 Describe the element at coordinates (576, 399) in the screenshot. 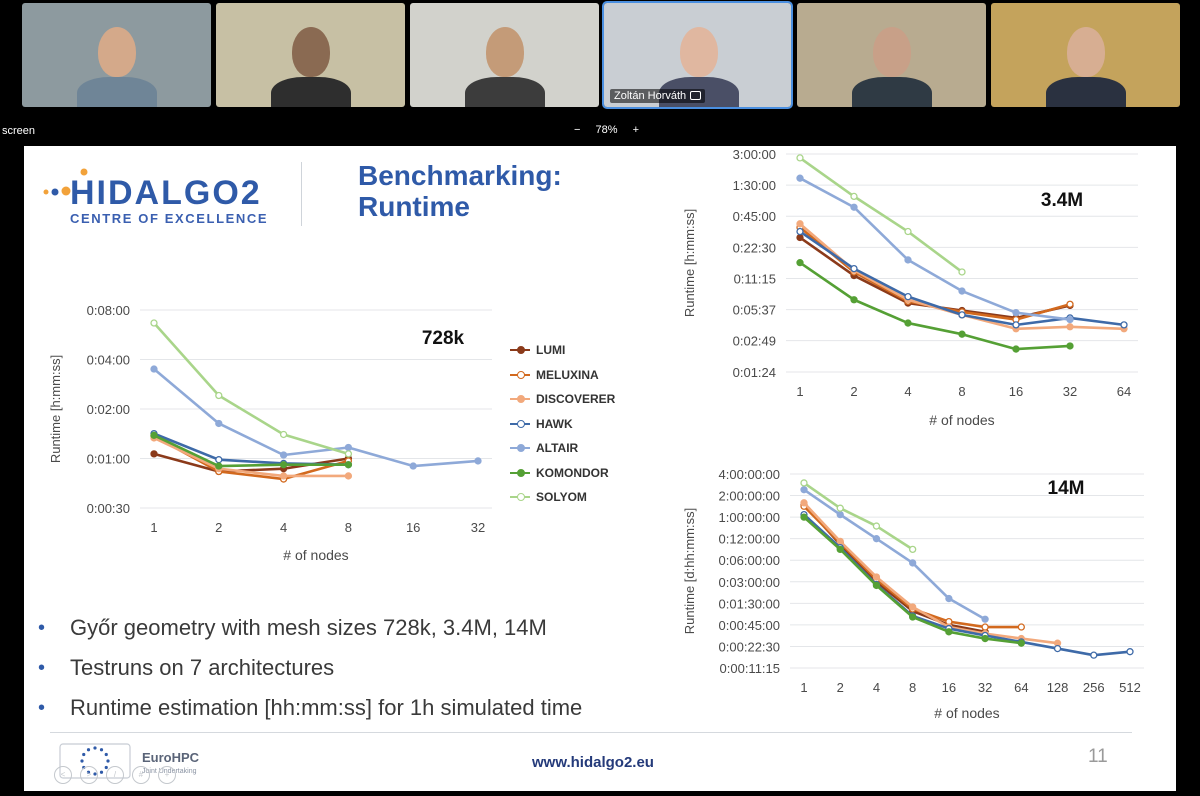

I see `legend-label: DISCOVERER` at that location.